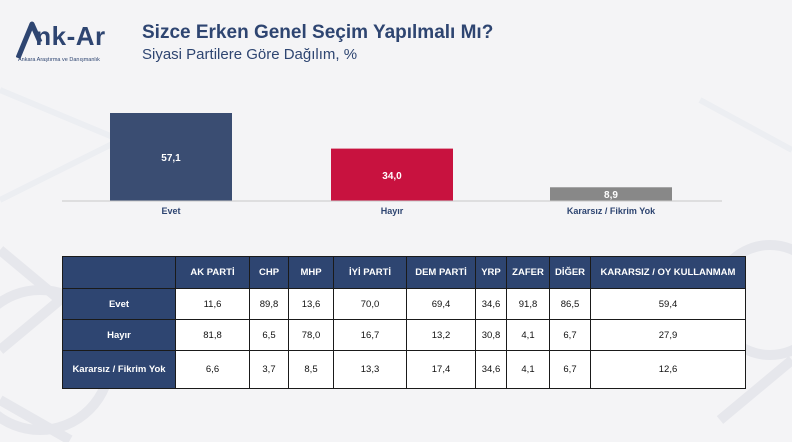 The height and width of the screenshot is (442, 792). Describe the element at coordinates (668, 272) in the screenshot. I see `column-header: KARARSIZ / OY KULLANMAM` at that location.